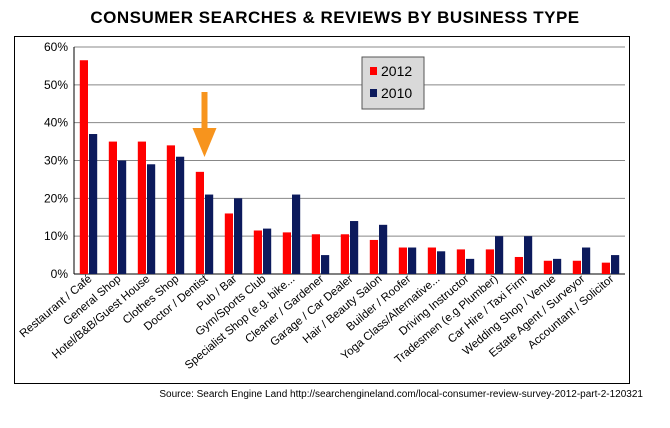 The width and height of the screenshot is (670, 428). I want to click on arrow-shaft, so click(204, 111).